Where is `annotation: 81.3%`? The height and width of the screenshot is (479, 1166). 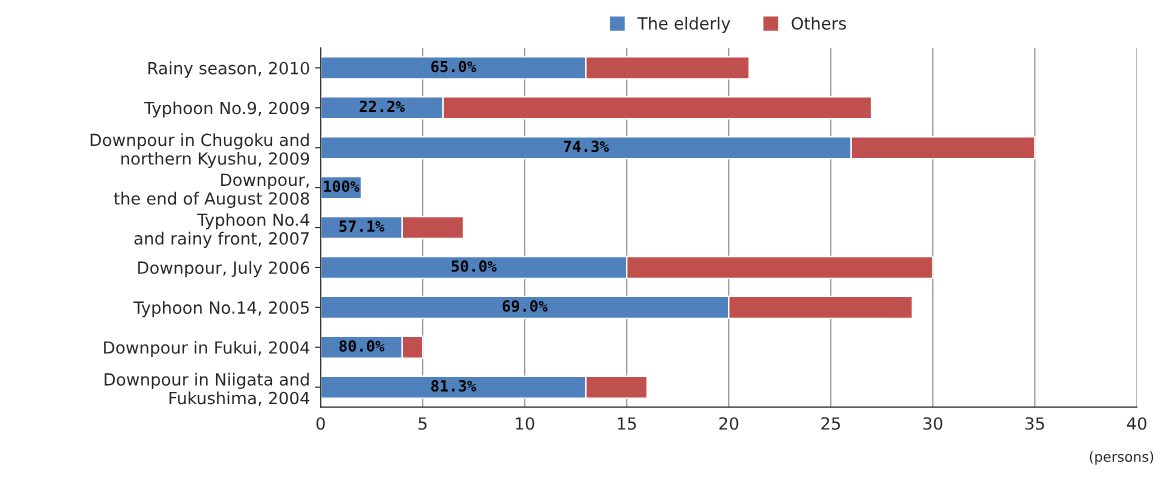
annotation: 81.3% is located at coordinates (454, 386).